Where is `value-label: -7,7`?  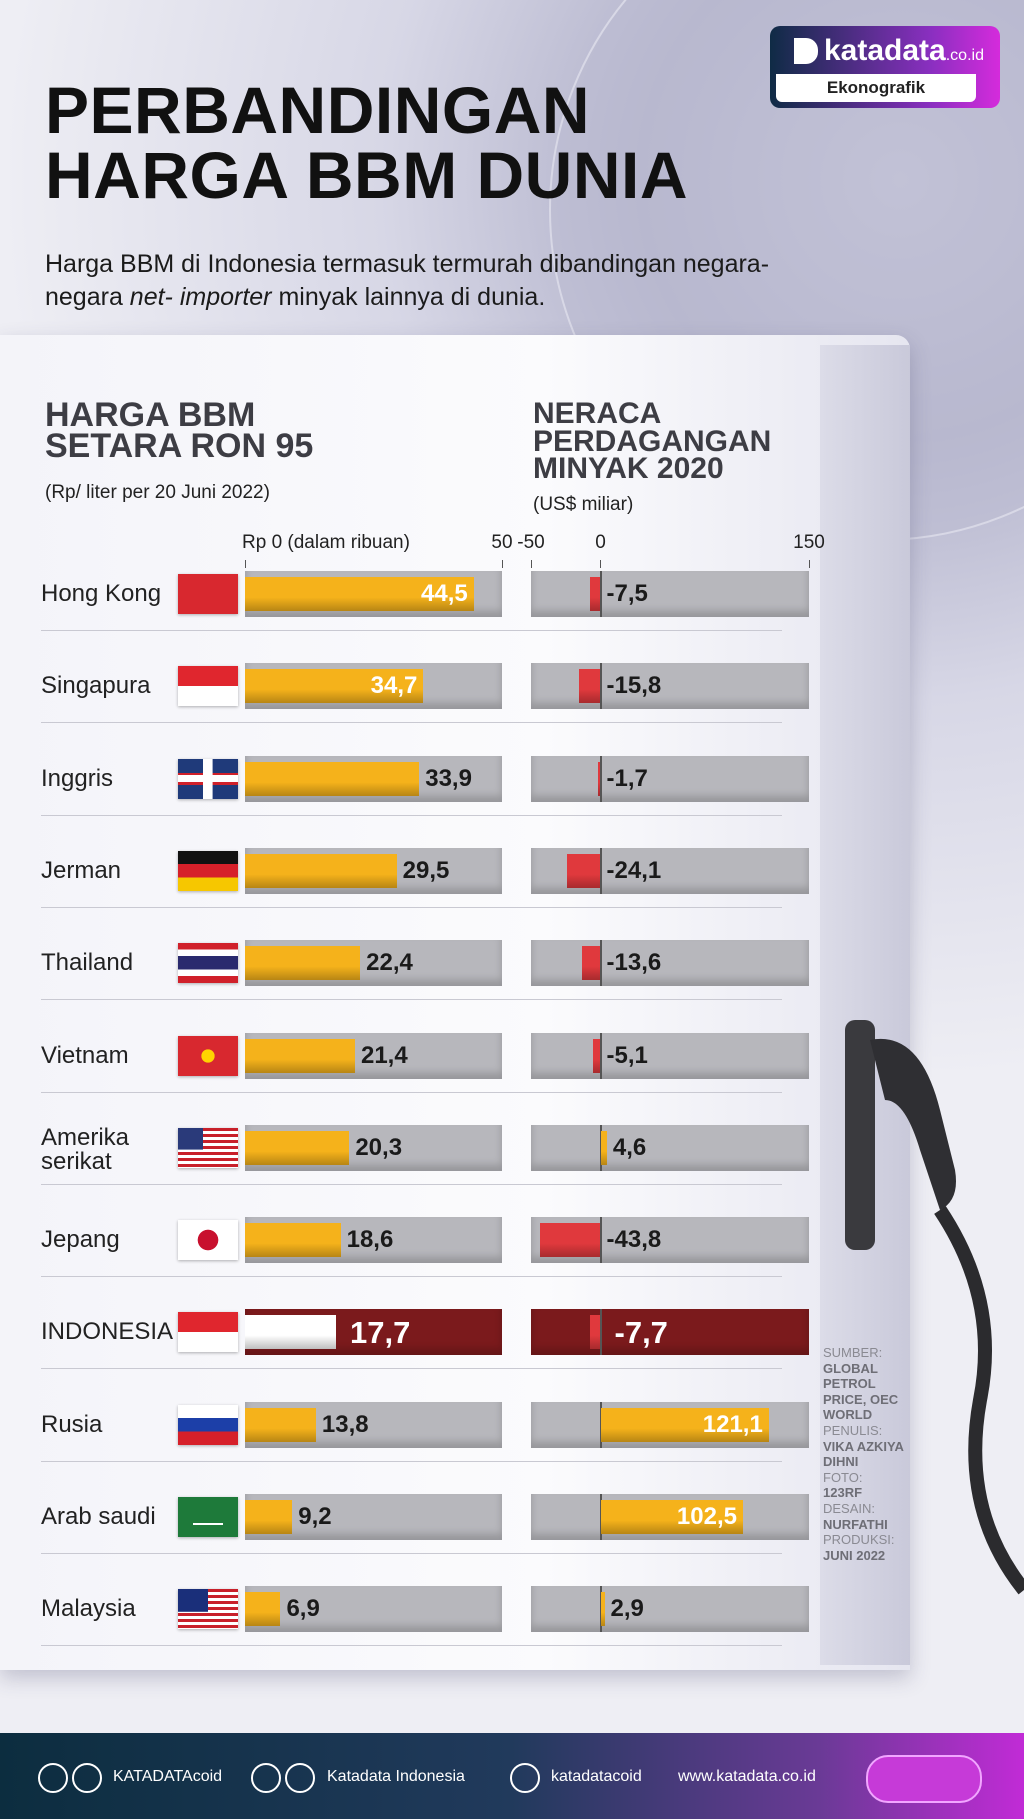
value-label: -7,7 is located at coordinates (641, 1333).